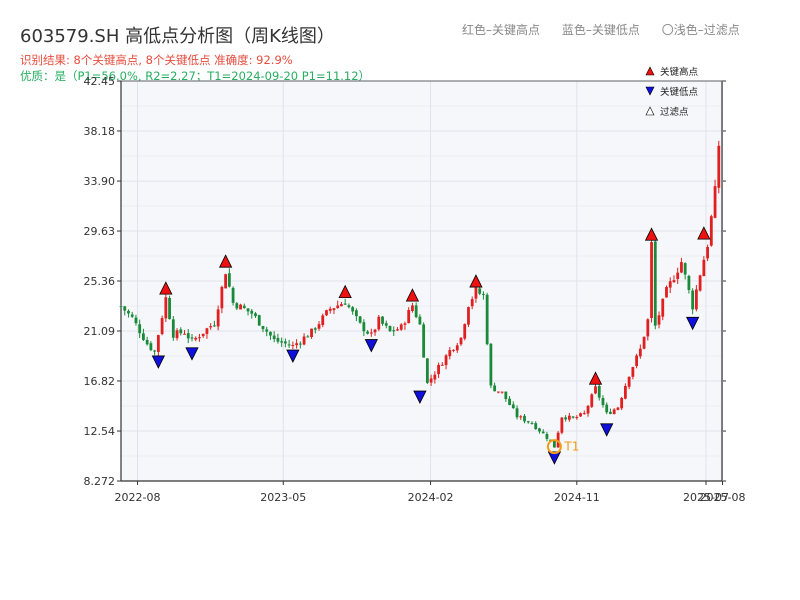  I want to click on y-tick-label: 8.272, so click(100, 481).